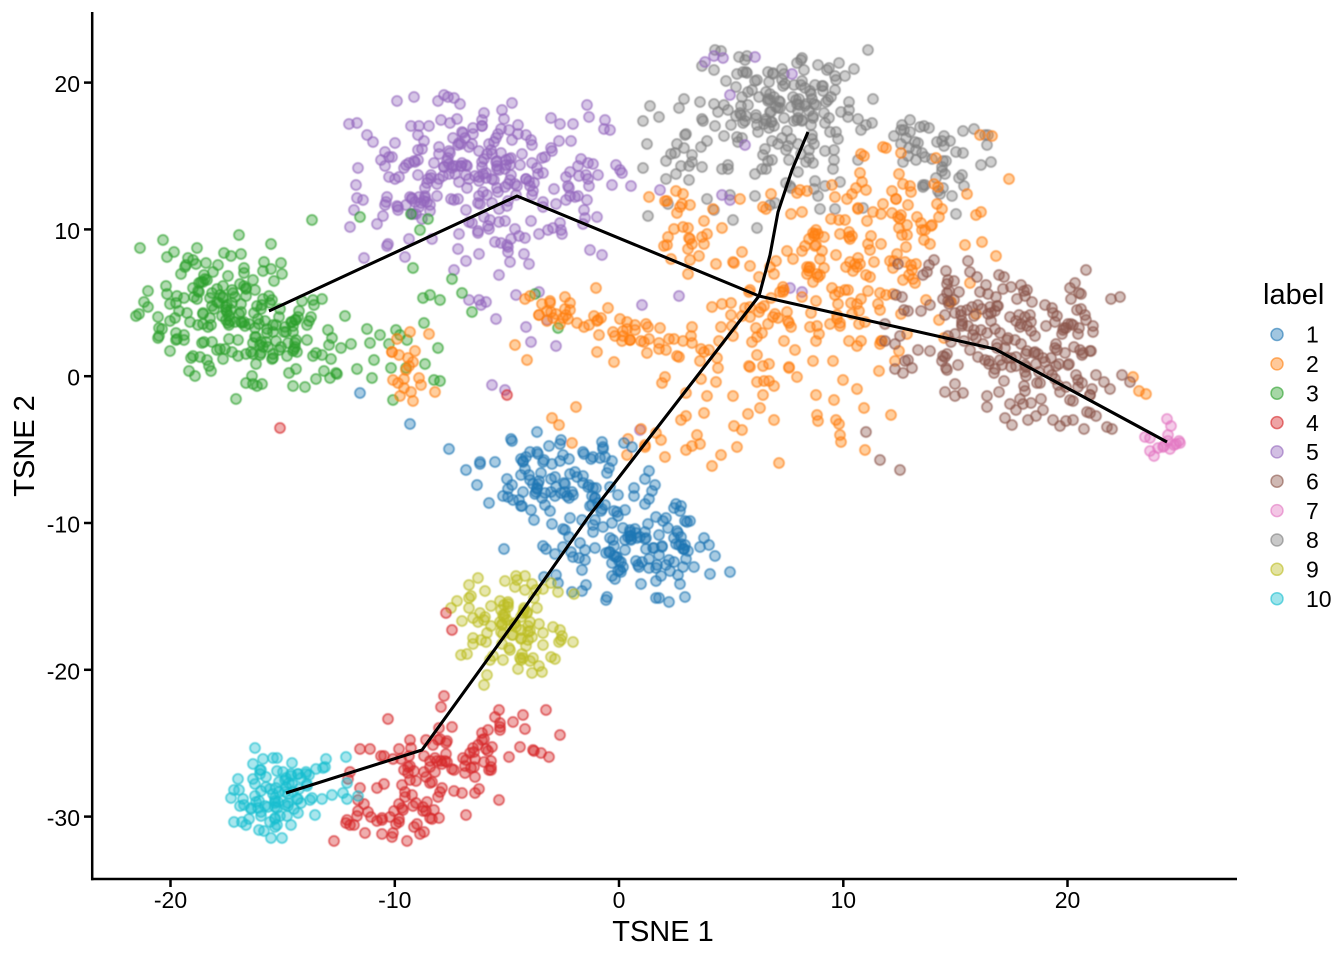 The width and height of the screenshot is (1344, 960). I want to click on svg-text: 1, so click(1312, 335).